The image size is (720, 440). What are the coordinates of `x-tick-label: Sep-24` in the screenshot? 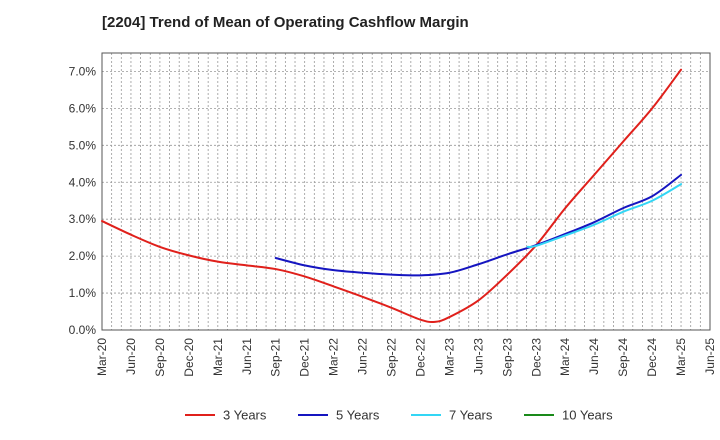 It's located at (623, 357).